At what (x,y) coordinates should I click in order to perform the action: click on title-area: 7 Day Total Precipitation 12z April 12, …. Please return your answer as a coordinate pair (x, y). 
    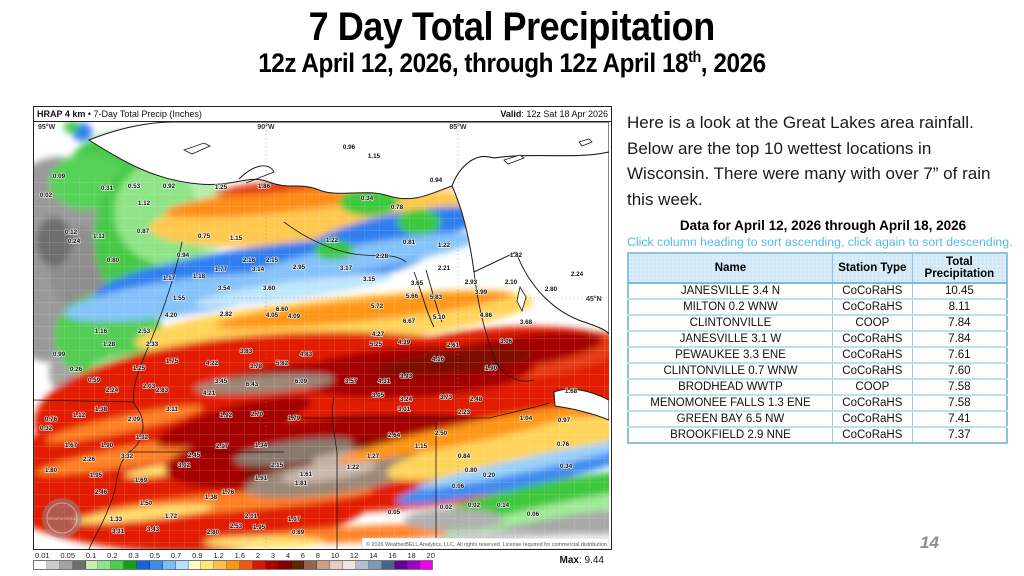
    Looking at the image, I should click on (512, 42).